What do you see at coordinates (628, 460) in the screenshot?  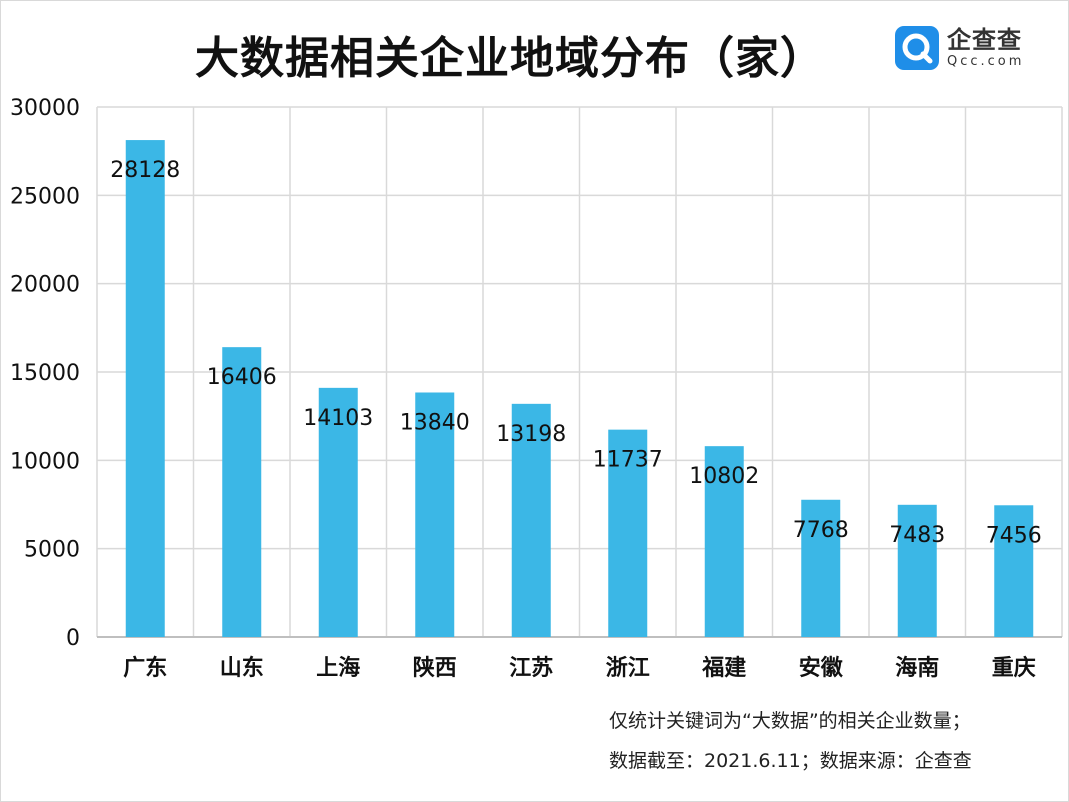 I see `data-label: 11737` at bounding box center [628, 460].